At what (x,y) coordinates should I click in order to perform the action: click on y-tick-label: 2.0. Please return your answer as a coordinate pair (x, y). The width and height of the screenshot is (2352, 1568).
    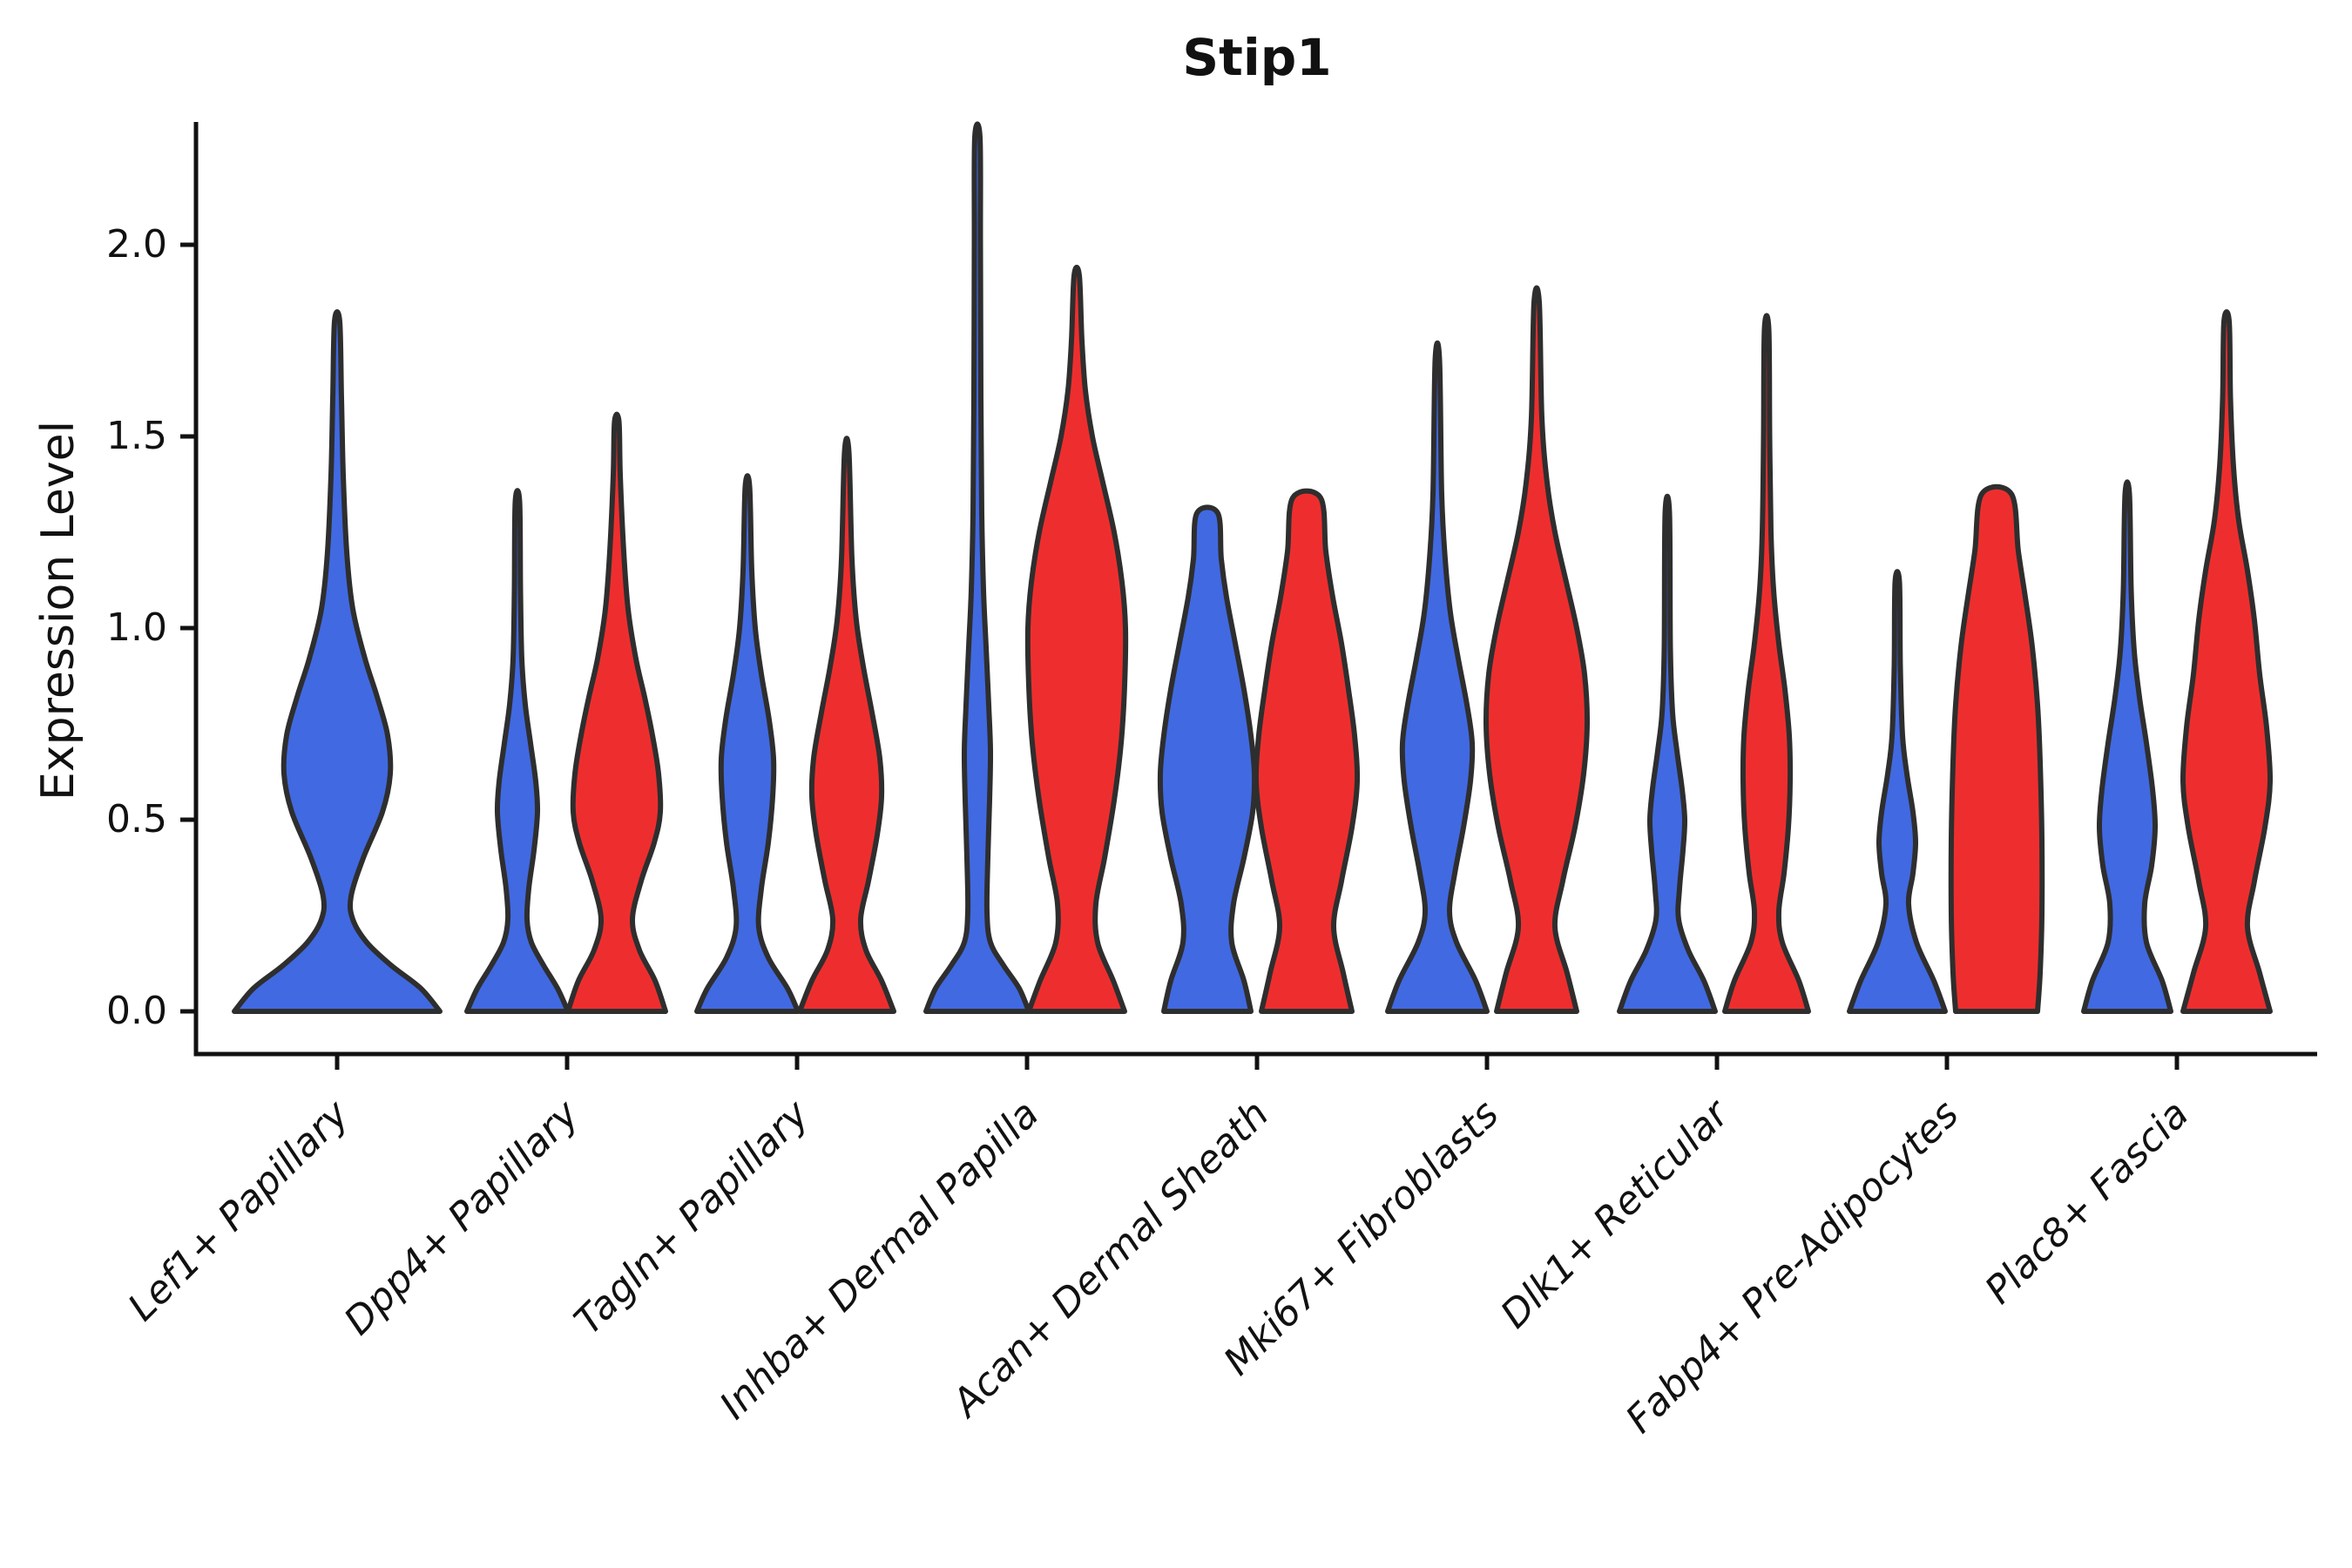
    Looking at the image, I should click on (136, 245).